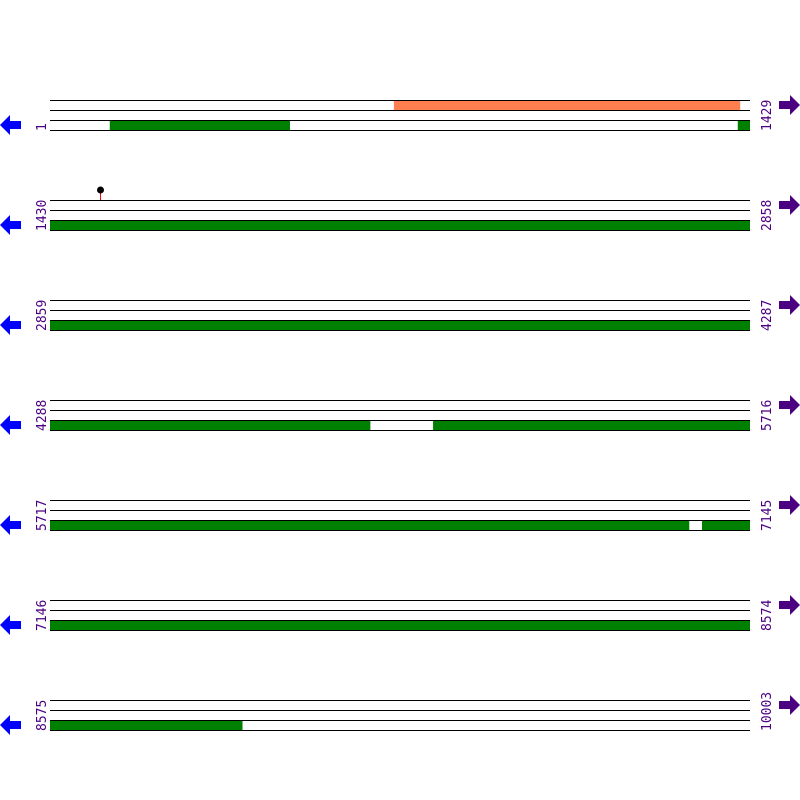 The width and height of the screenshot is (800, 800). I want to click on row-start-label: 7146, so click(42, 615).